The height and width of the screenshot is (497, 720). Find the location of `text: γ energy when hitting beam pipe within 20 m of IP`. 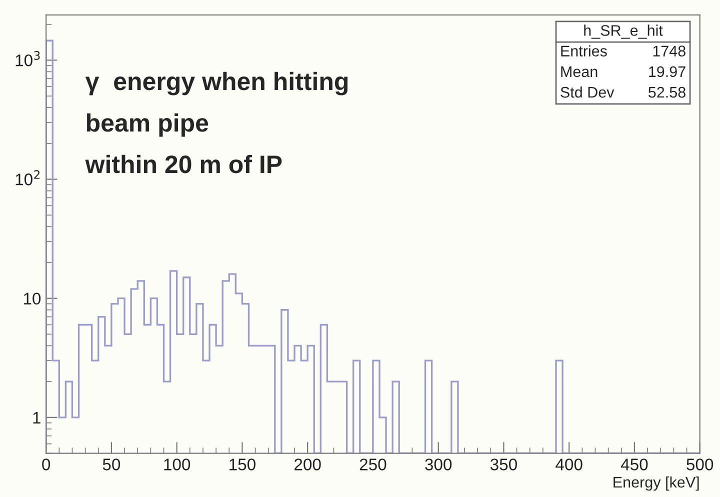

text: γ energy when hitting beam pipe within 20 m of IP is located at coordinates (216, 123).